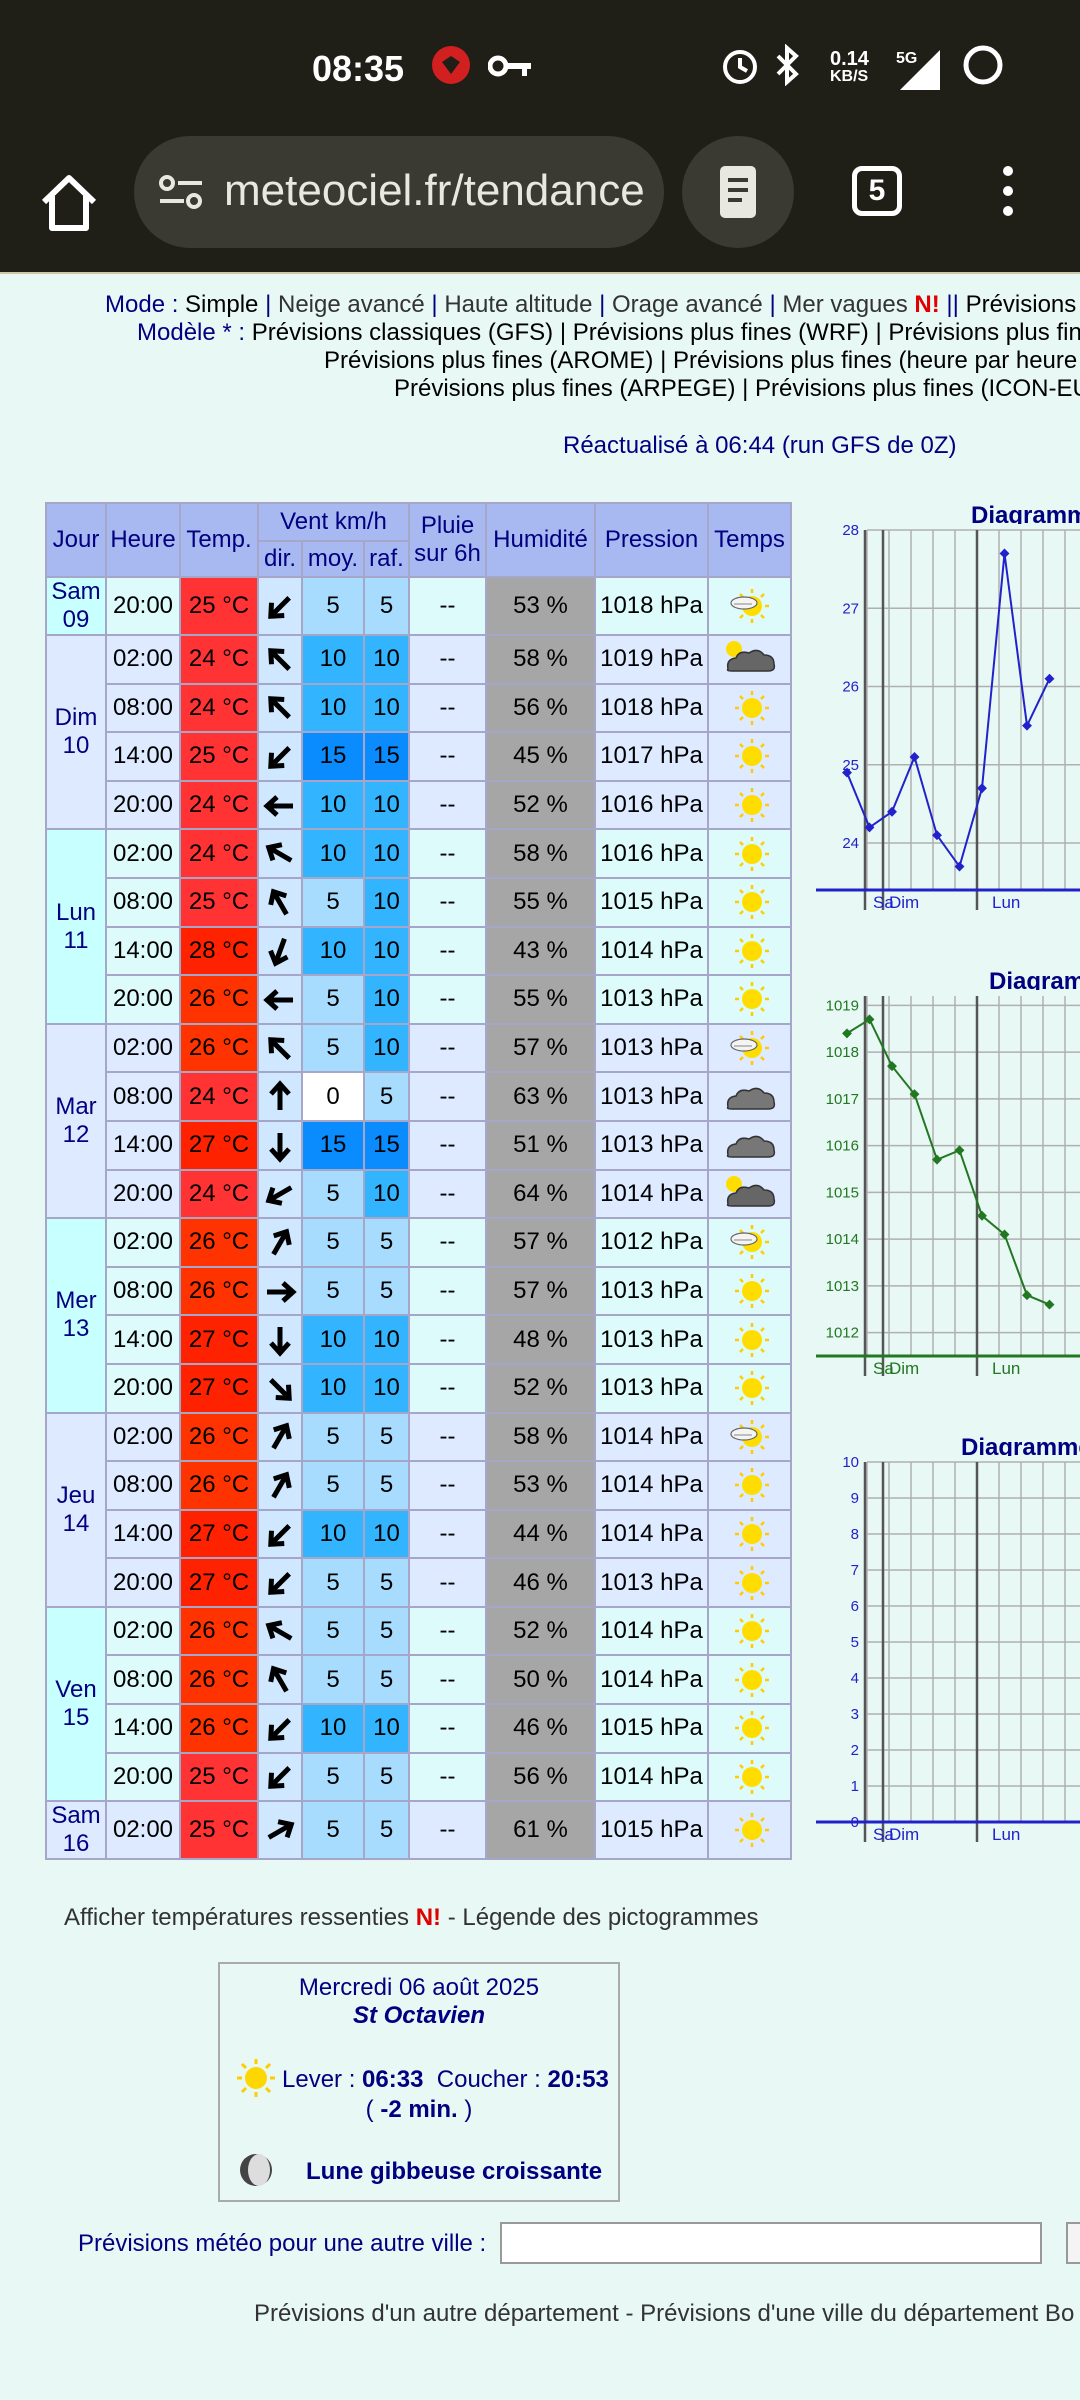 This screenshot has width=1080, height=2400. Describe the element at coordinates (191, 332) in the screenshot. I see `model-prefix: Modèle * :` at that location.